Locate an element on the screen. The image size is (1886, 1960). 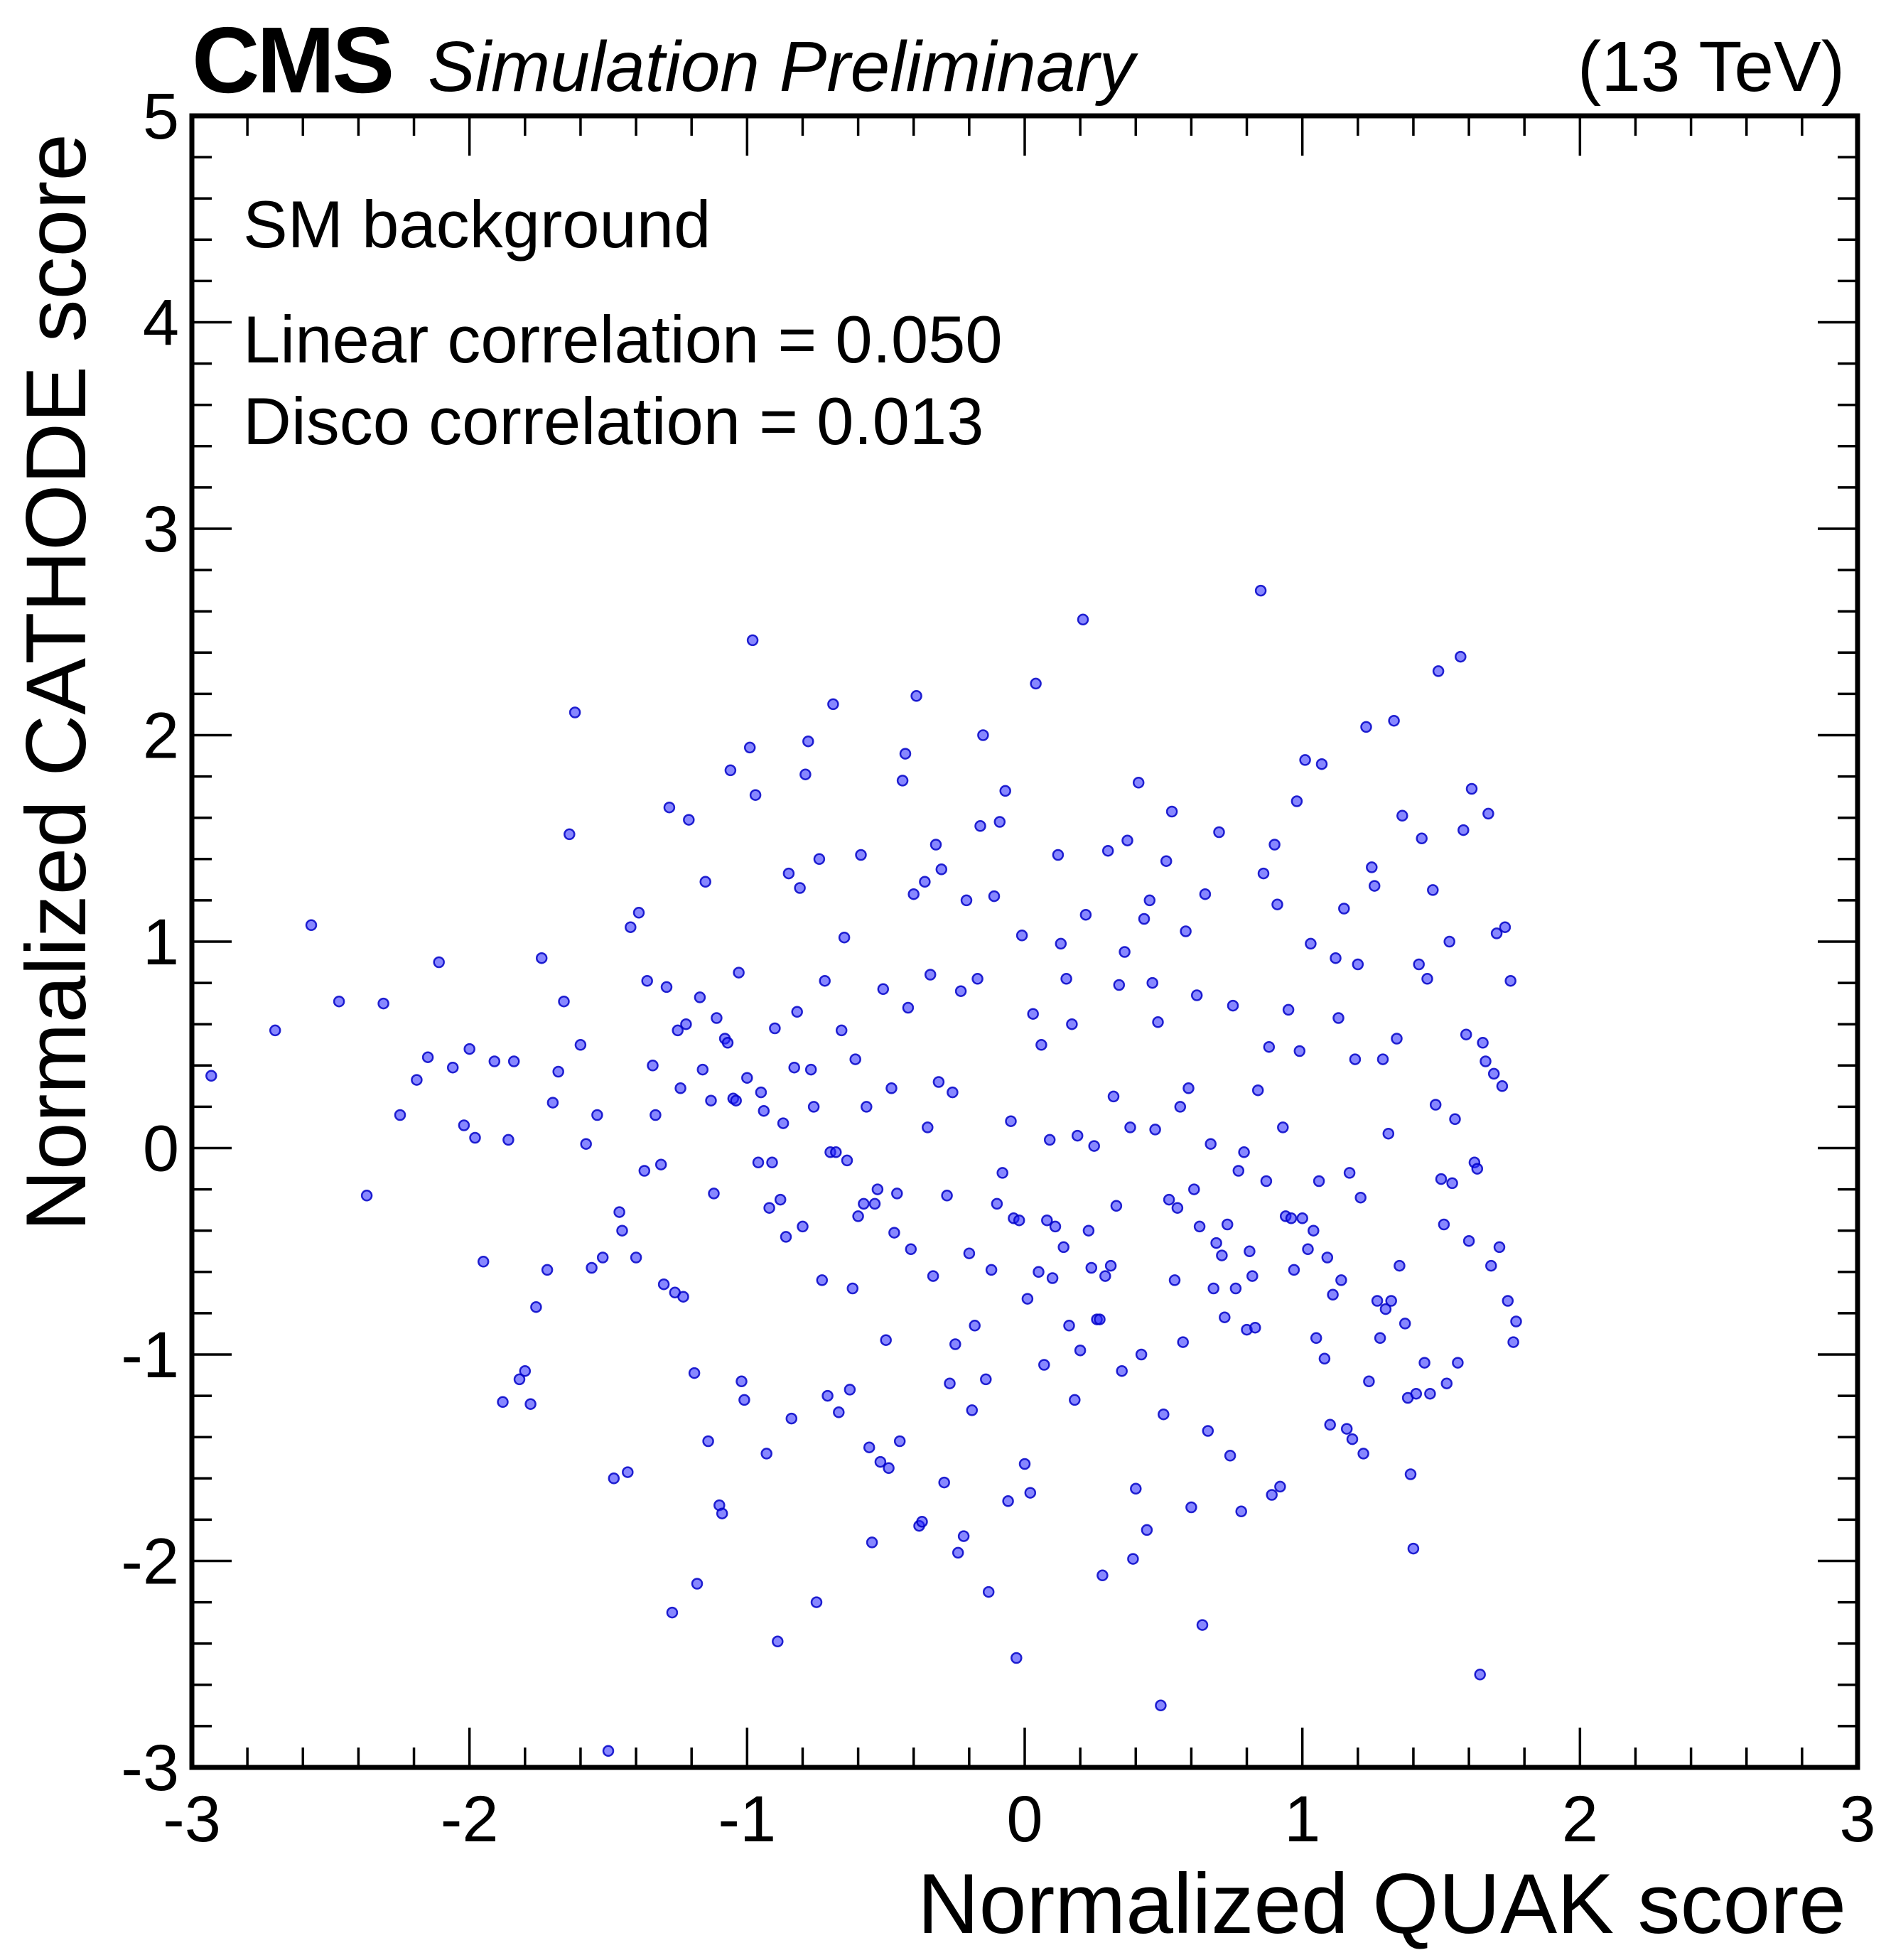
y-tick-label: -2 is located at coordinates (150, 1562).